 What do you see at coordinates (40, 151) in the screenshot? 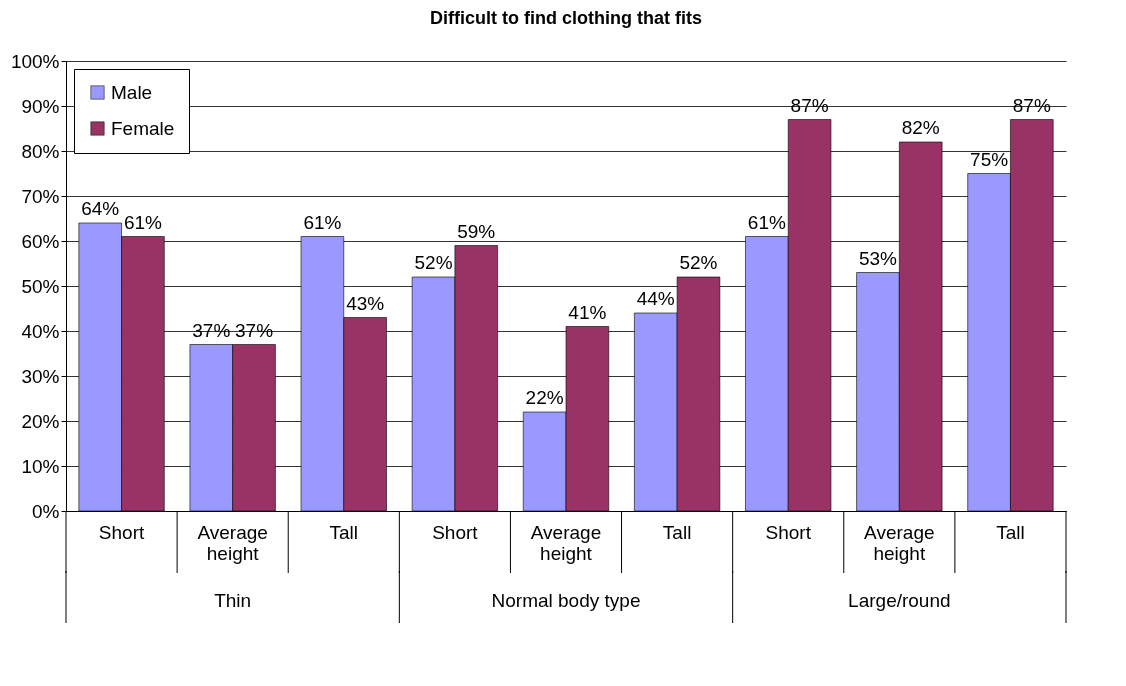
I see `y-tick-label: 80%` at bounding box center [40, 151].